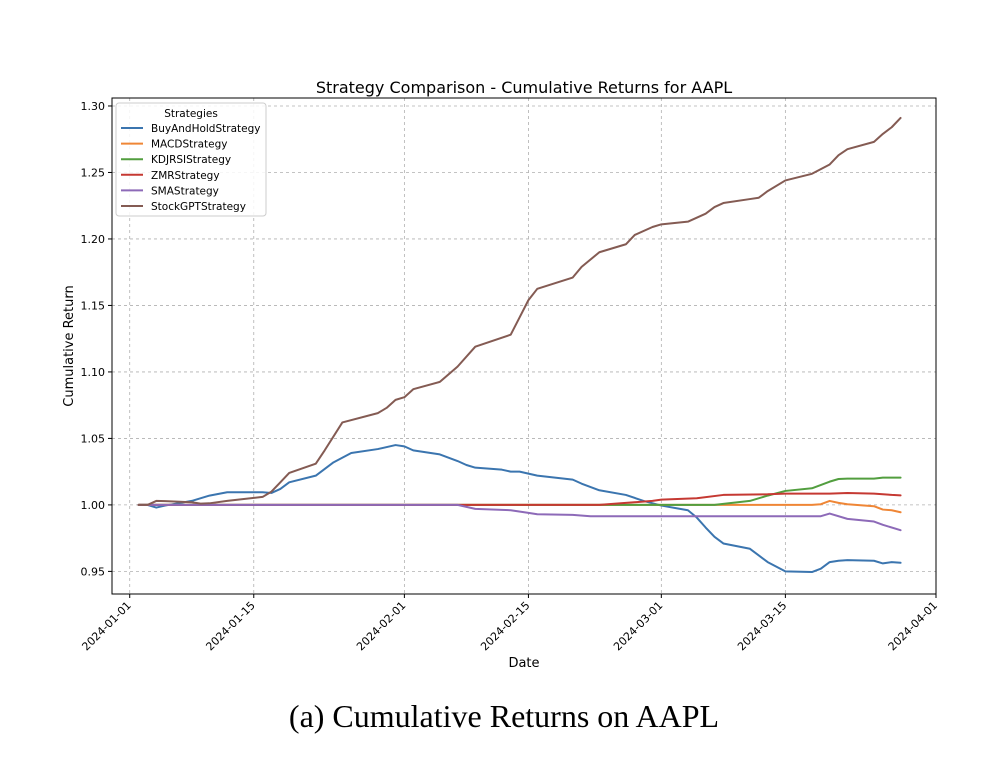 The height and width of the screenshot is (770, 1008). Describe the element at coordinates (381, 626) in the screenshot. I see `x-tick-label: 2024-02-01` at that location.